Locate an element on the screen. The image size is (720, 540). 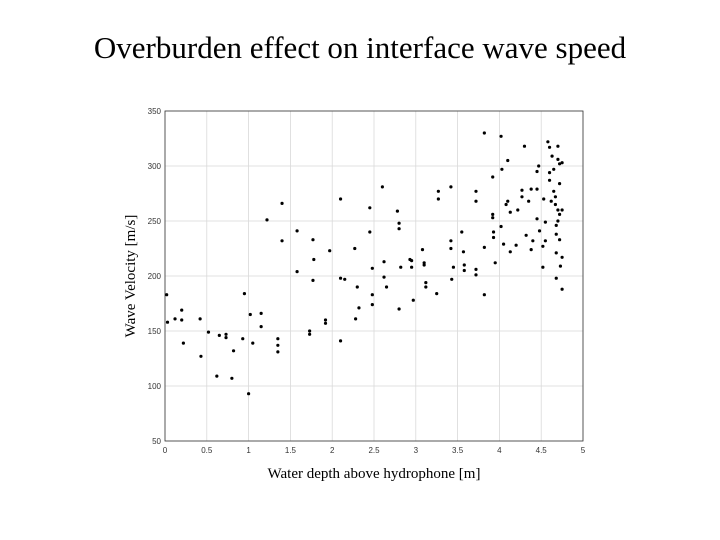
x-axis-label: Water depth above hydrophone [m] is located at coordinates (374, 474).